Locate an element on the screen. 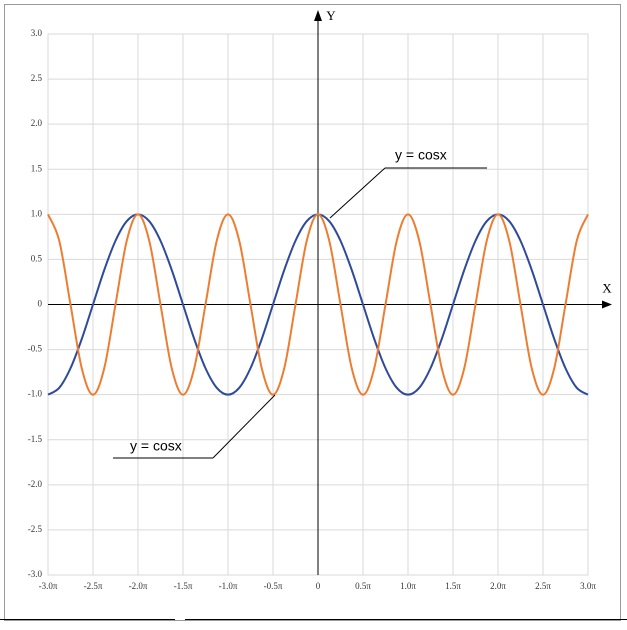  y-tick-label: -1.5 is located at coordinates (35, 439).